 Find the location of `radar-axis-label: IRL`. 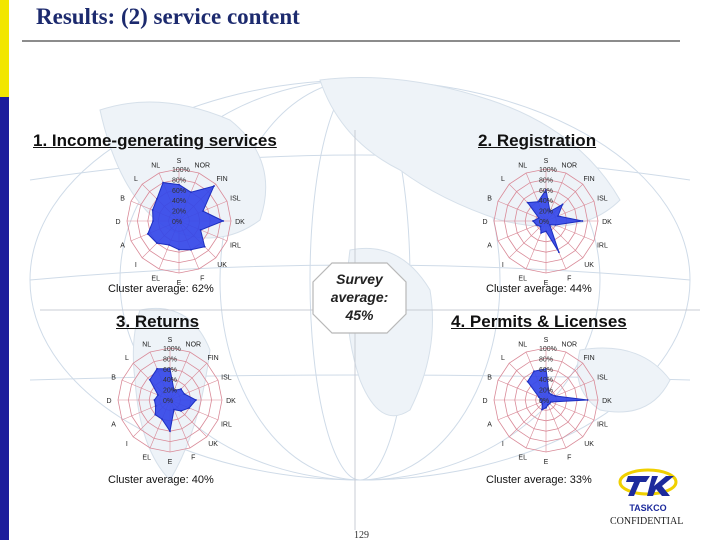

radar-axis-label: IRL is located at coordinates (226, 424).